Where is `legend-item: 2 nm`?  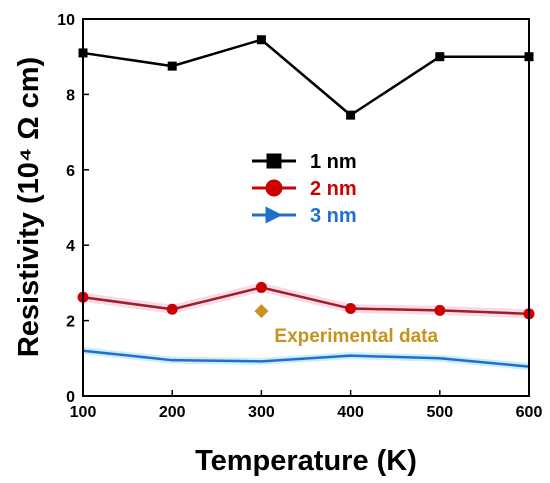 legend-item: 2 nm is located at coordinates (304, 189).